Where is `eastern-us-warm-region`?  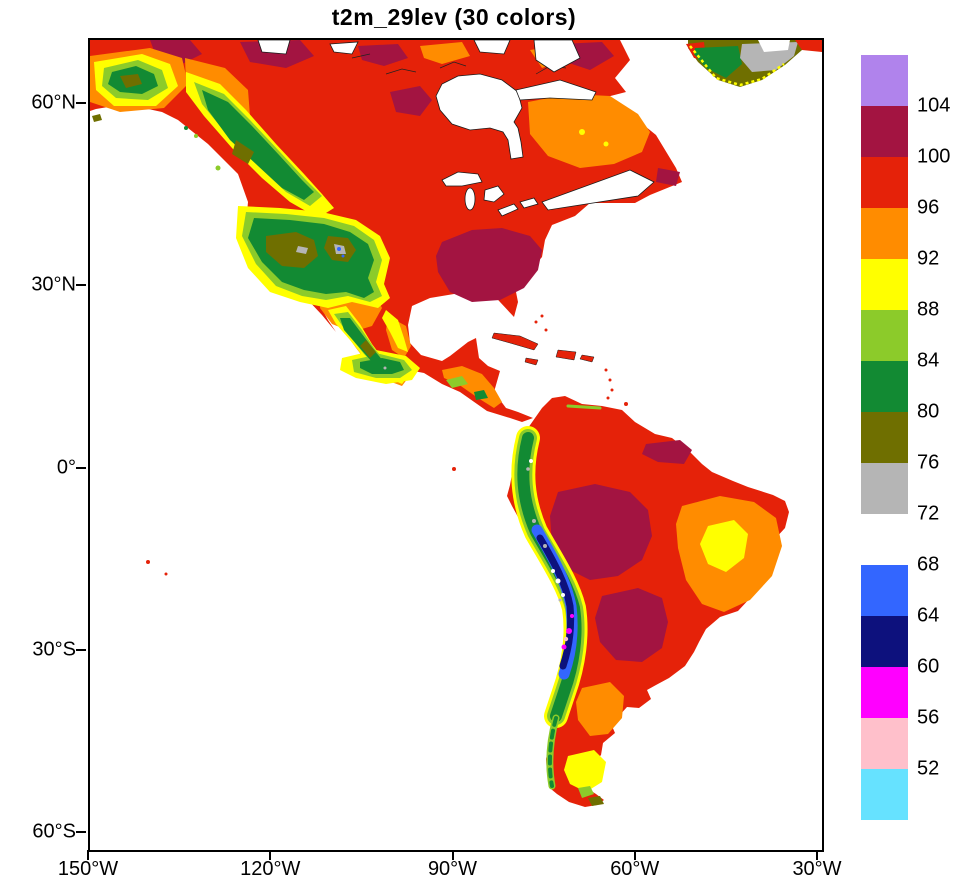 eastern-us-warm-region is located at coordinates (489, 265).